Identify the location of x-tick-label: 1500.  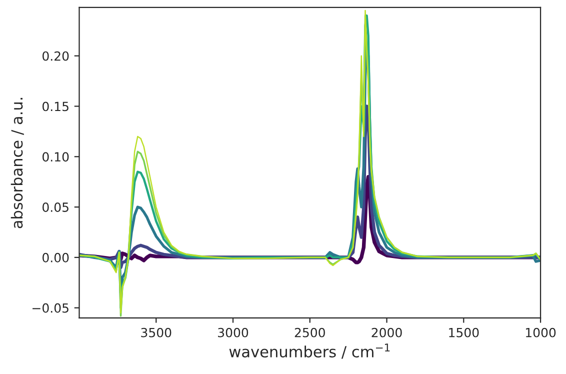
(464, 333).